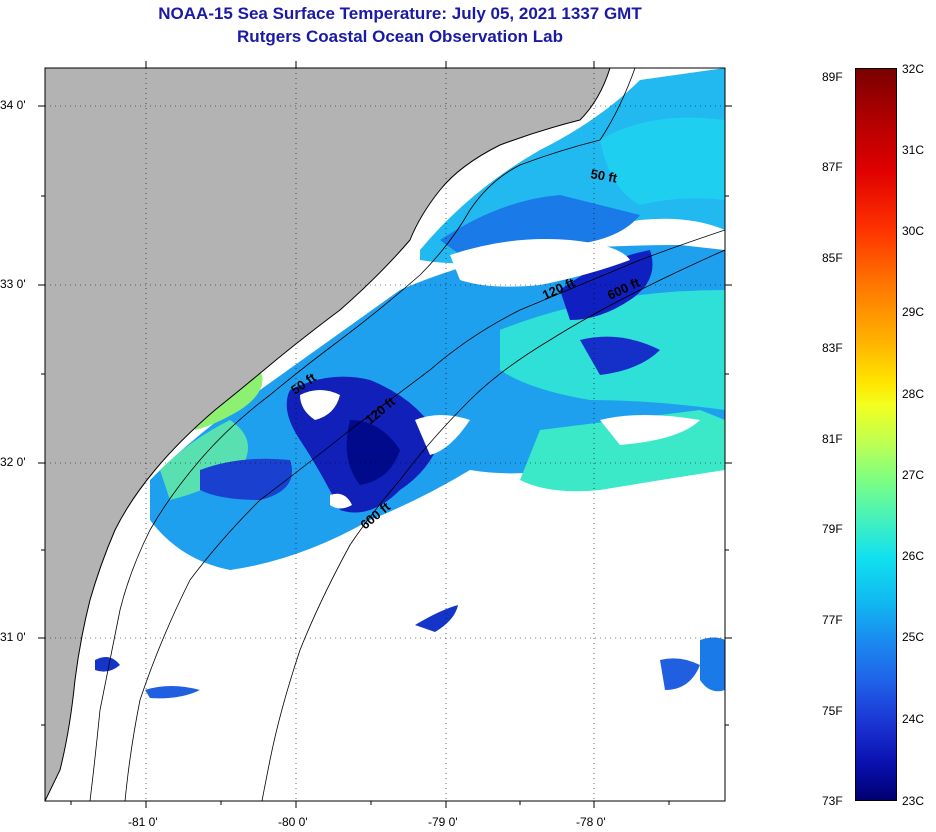 The height and width of the screenshot is (832, 936). Describe the element at coordinates (913, 637) in the screenshot. I see `colorbar-c-label: 25C` at that location.